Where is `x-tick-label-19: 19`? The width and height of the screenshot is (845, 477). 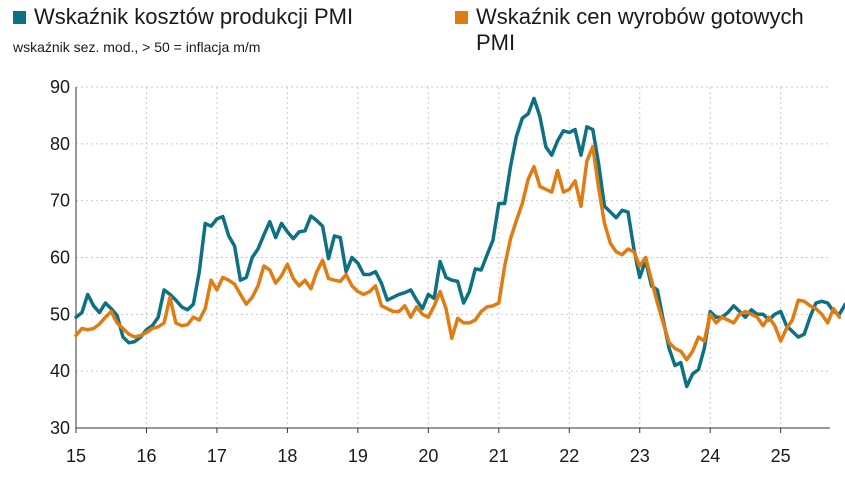 x-tick-label-19: 19 is located at coordinates (358, 456).